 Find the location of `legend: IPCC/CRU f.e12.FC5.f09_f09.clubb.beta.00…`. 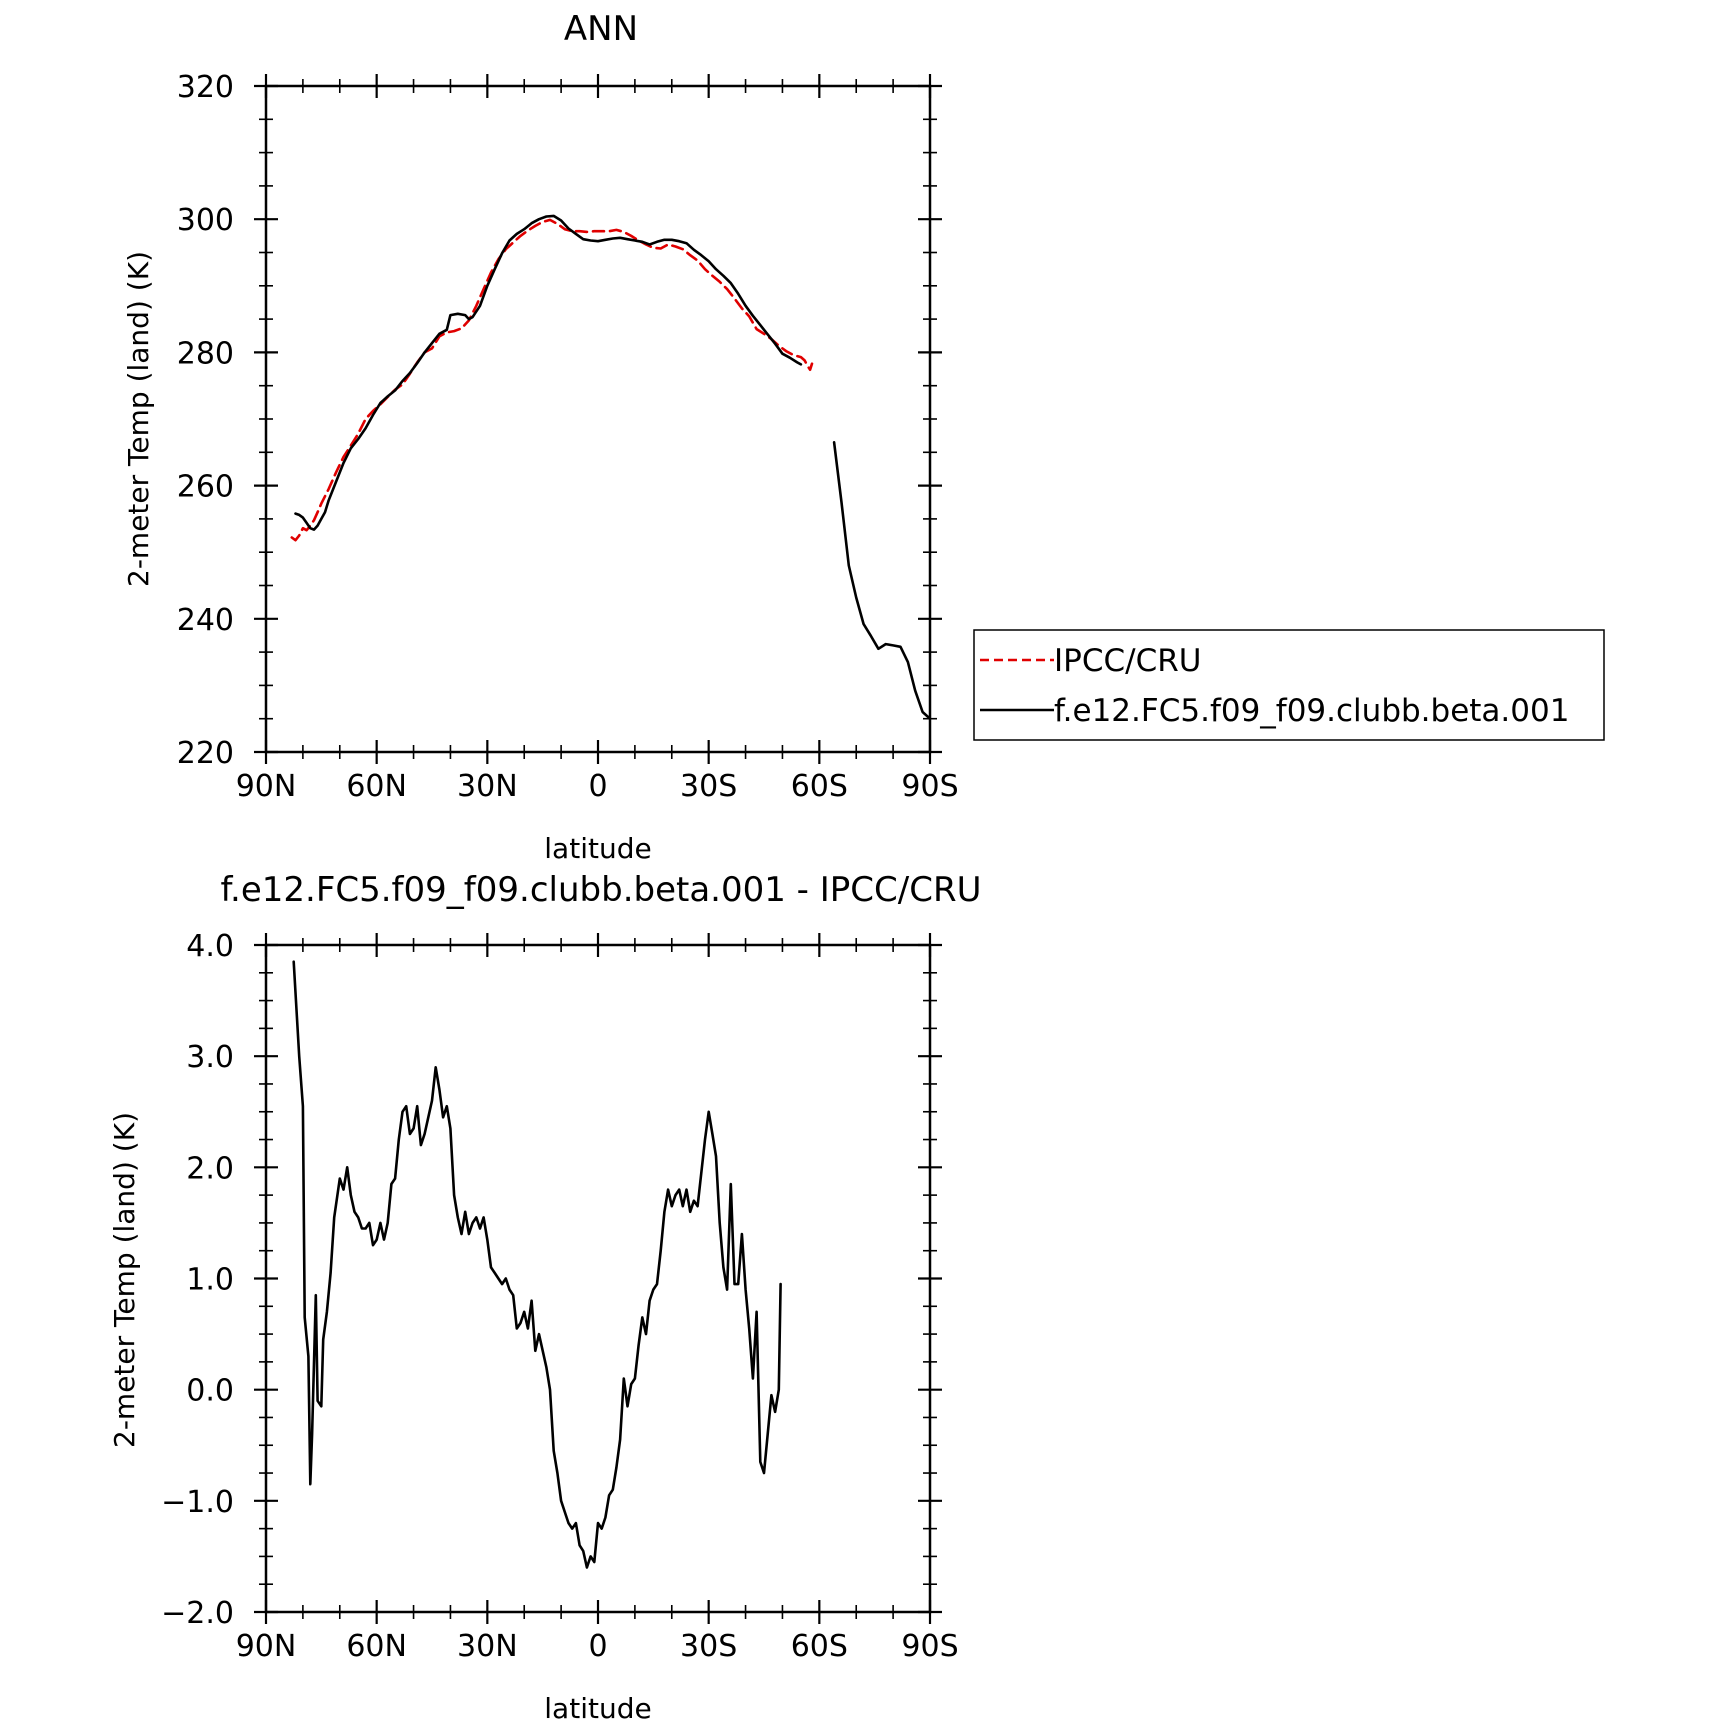

legend: IPCC/CRU f.e12.FC5.f09_f09.clubb.beta.00… is located at coordinates (1289, 685).